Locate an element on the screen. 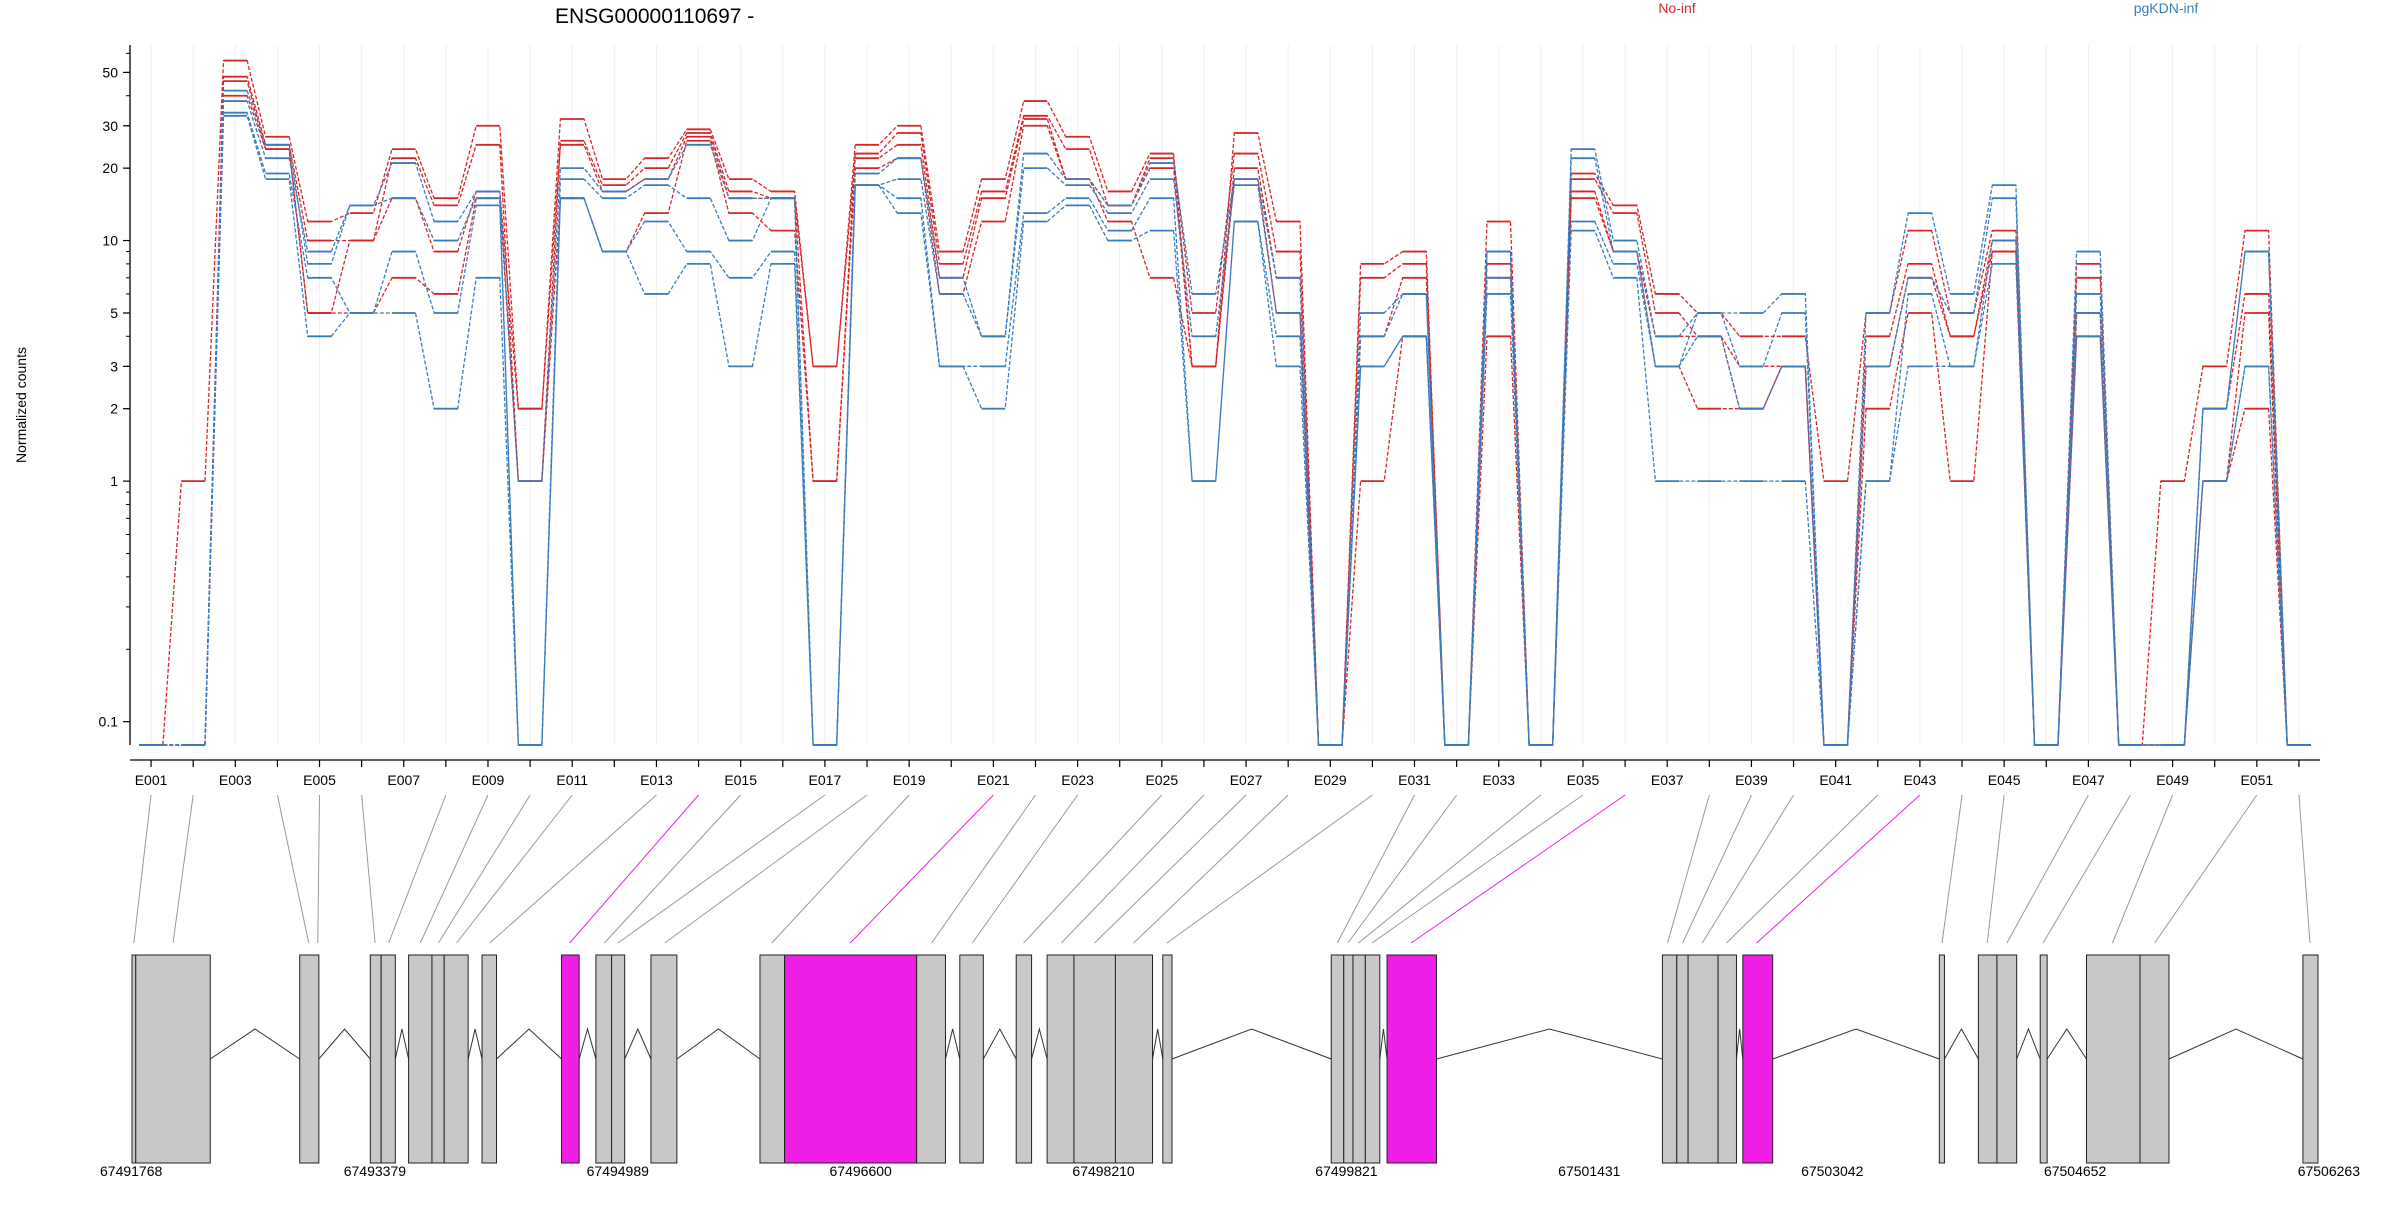 The image size is (2400, 1205). coordinate-label: 67506263 is located at coordinates (2329, 1171).